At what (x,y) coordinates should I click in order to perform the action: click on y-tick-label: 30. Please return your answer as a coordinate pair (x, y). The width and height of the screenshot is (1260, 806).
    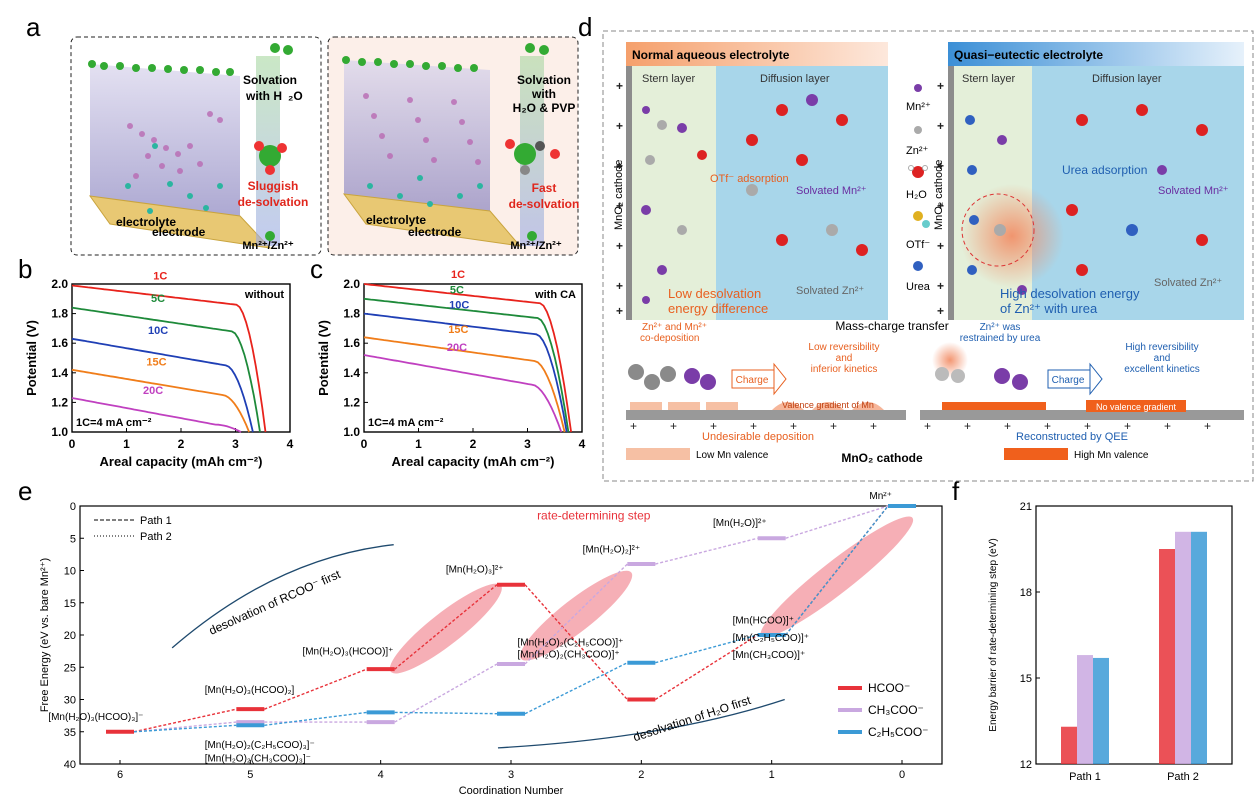
    Looking at the image, I should click on (70, 701).